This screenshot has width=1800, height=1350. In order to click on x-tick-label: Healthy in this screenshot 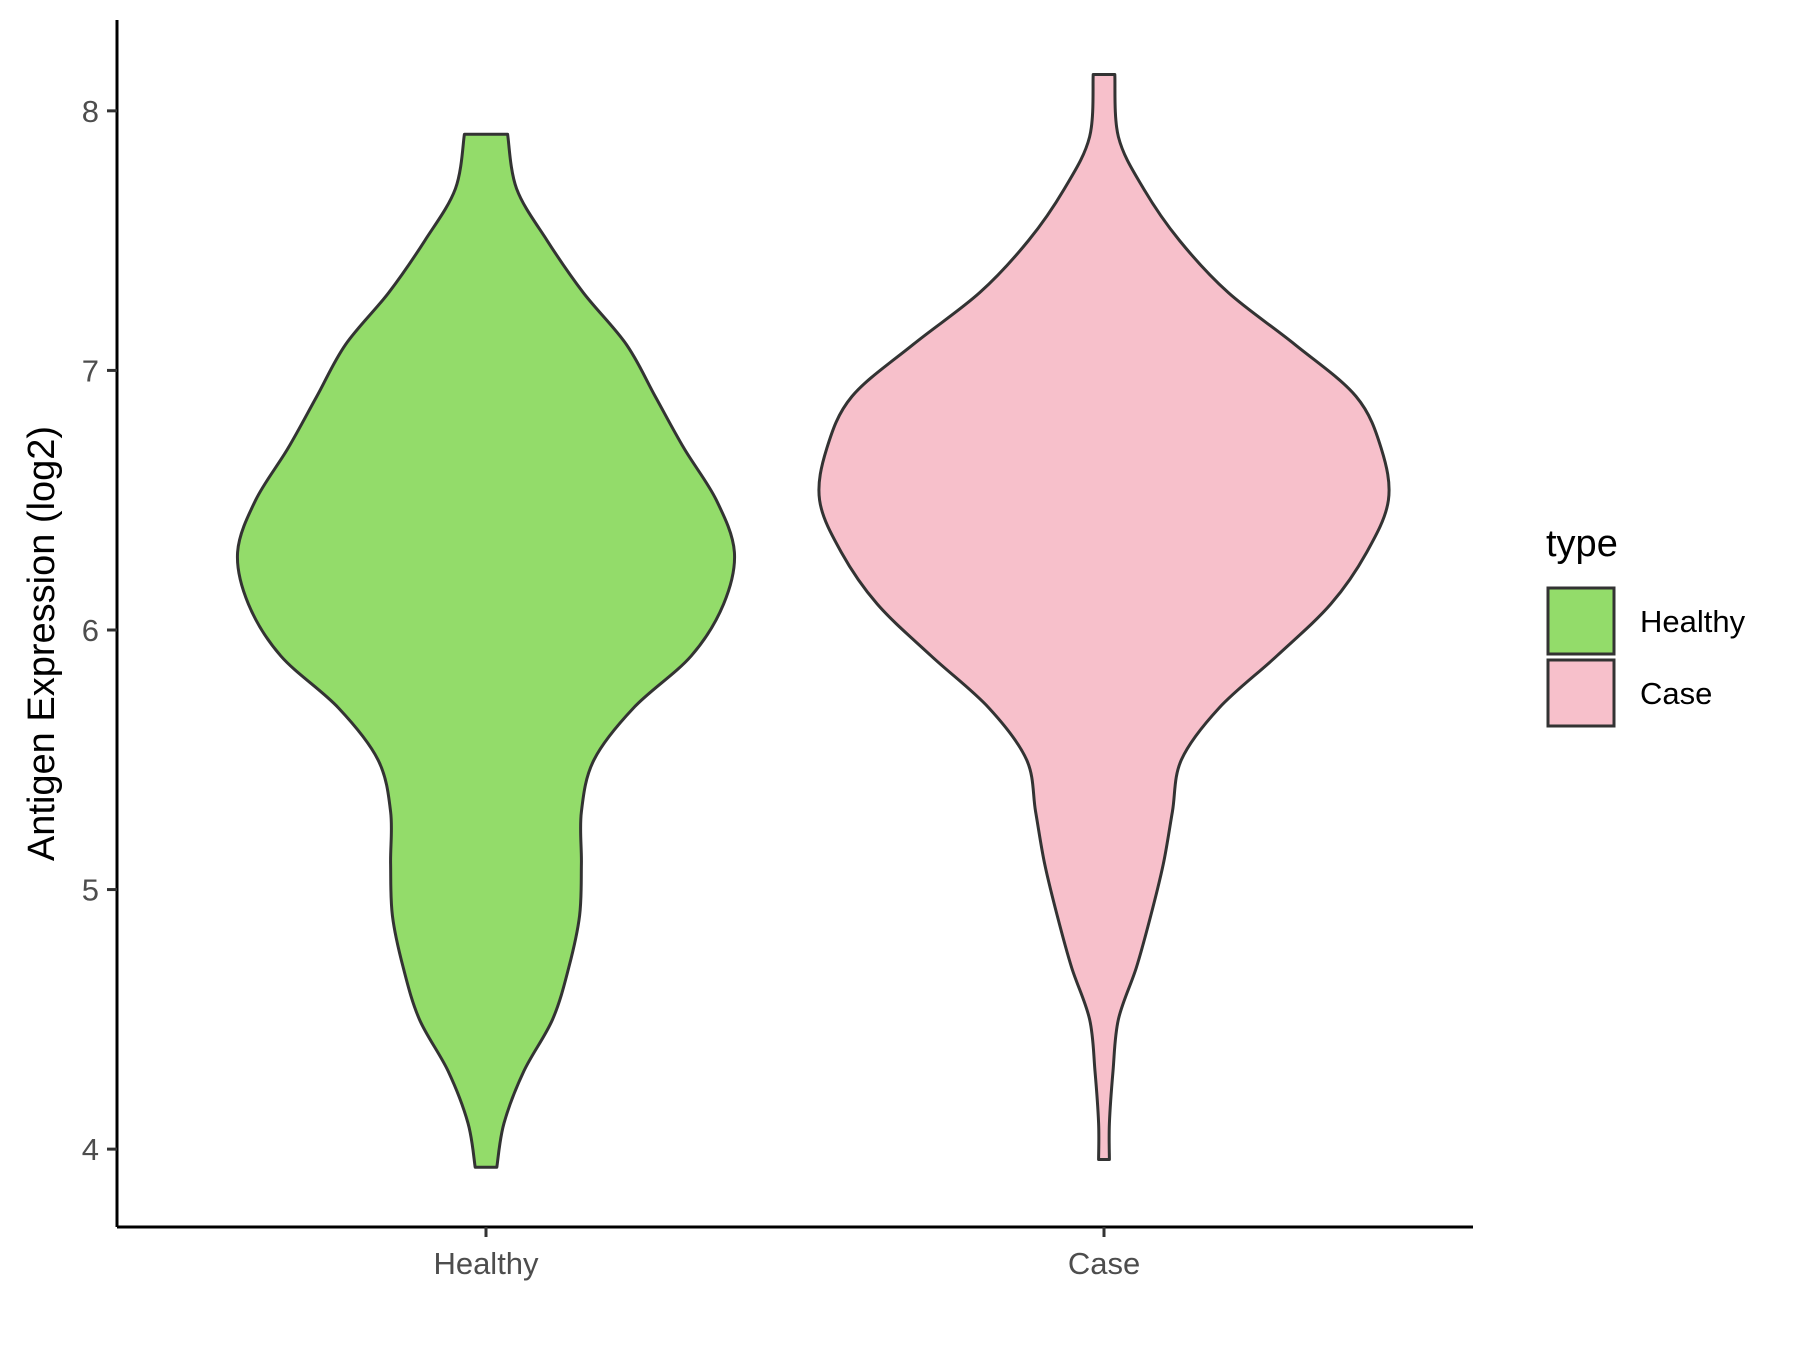, I will do `click(486, 1263)`.